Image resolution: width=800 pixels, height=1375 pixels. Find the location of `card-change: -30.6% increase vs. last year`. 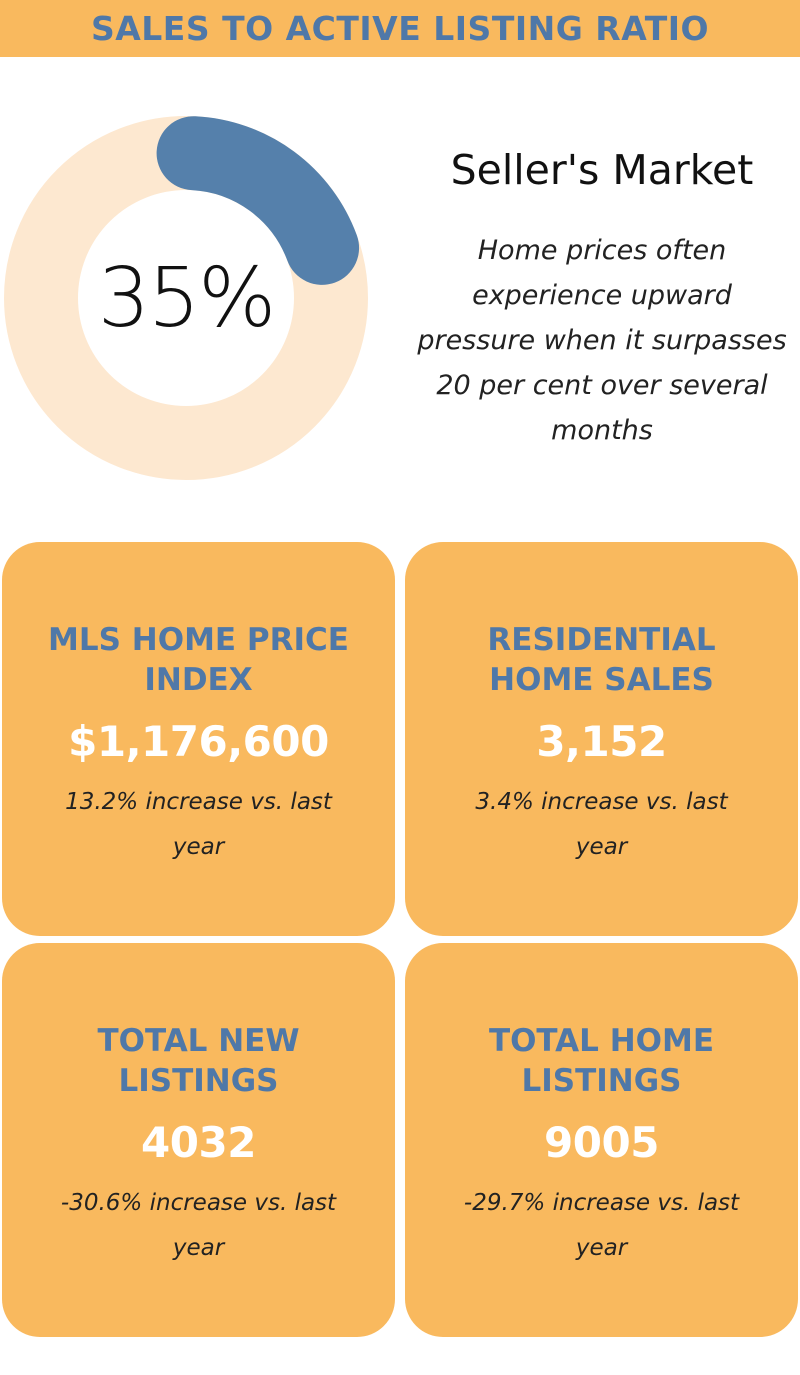

card-change: -30.6% increase vs. last year is located at coordinates (198, 1225).